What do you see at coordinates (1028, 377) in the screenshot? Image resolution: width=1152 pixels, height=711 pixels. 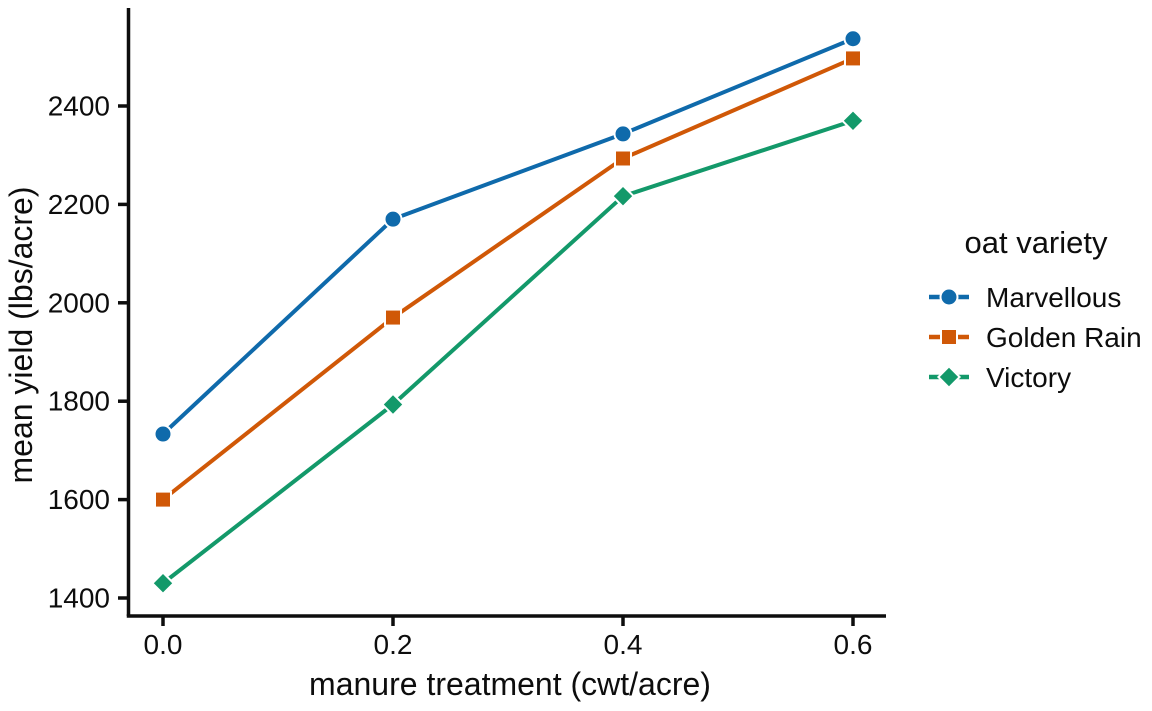 I see `legend-label: Victory` at bounding box center [1028, 377].